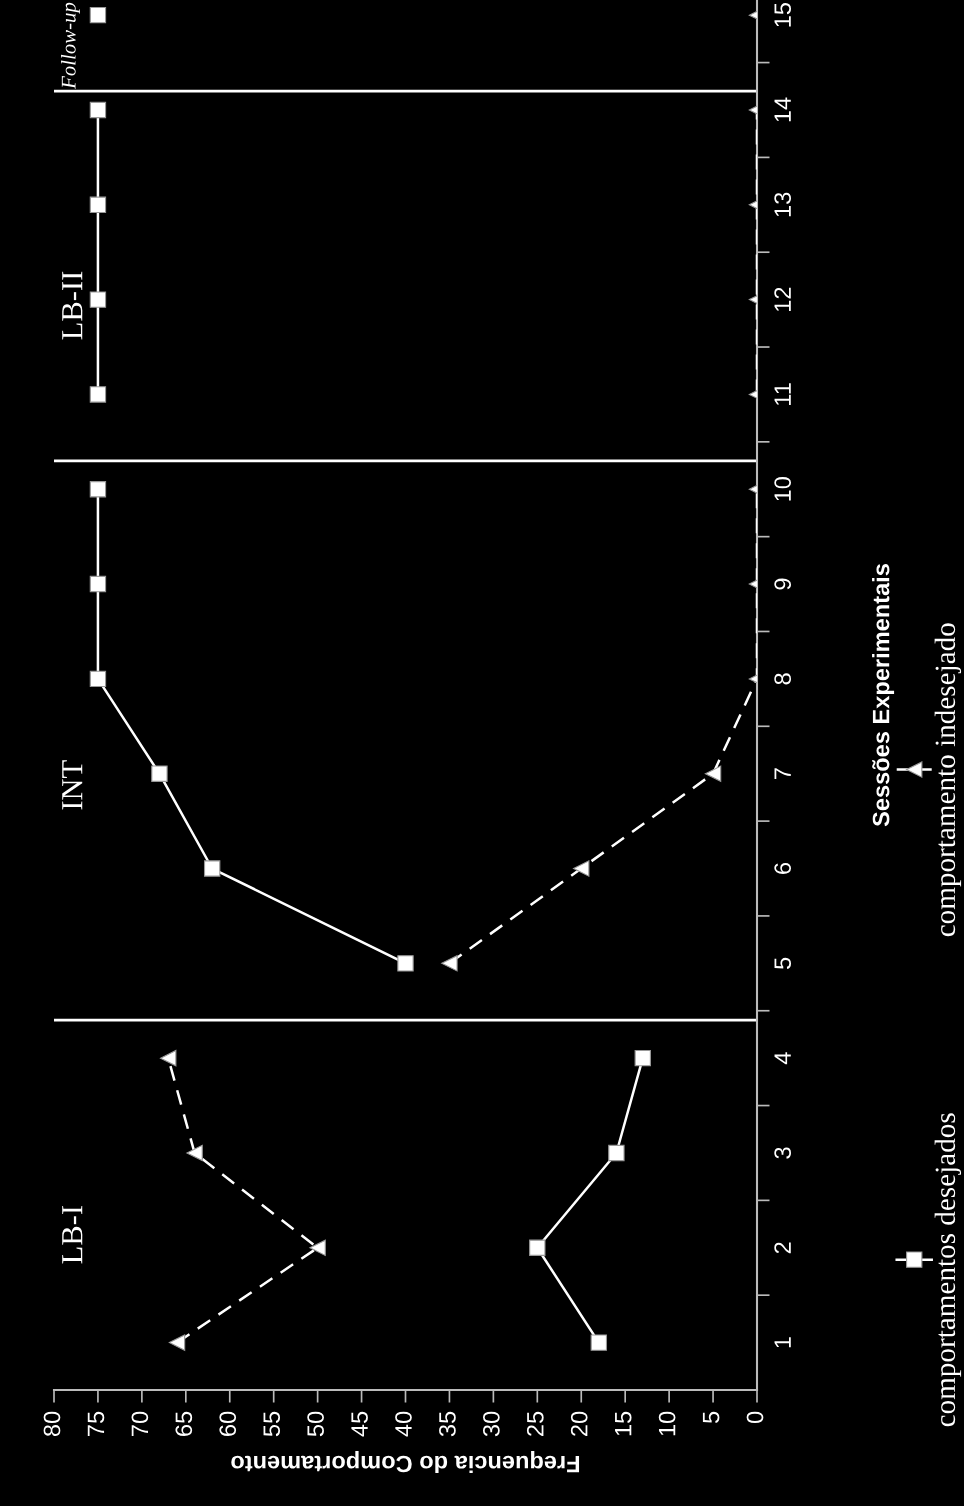 The width and height of the screenshot is (964, 1506). Describe the element at coordinates (782, 299) in the screenshot. I see `y-tick-label: 12` at that location.